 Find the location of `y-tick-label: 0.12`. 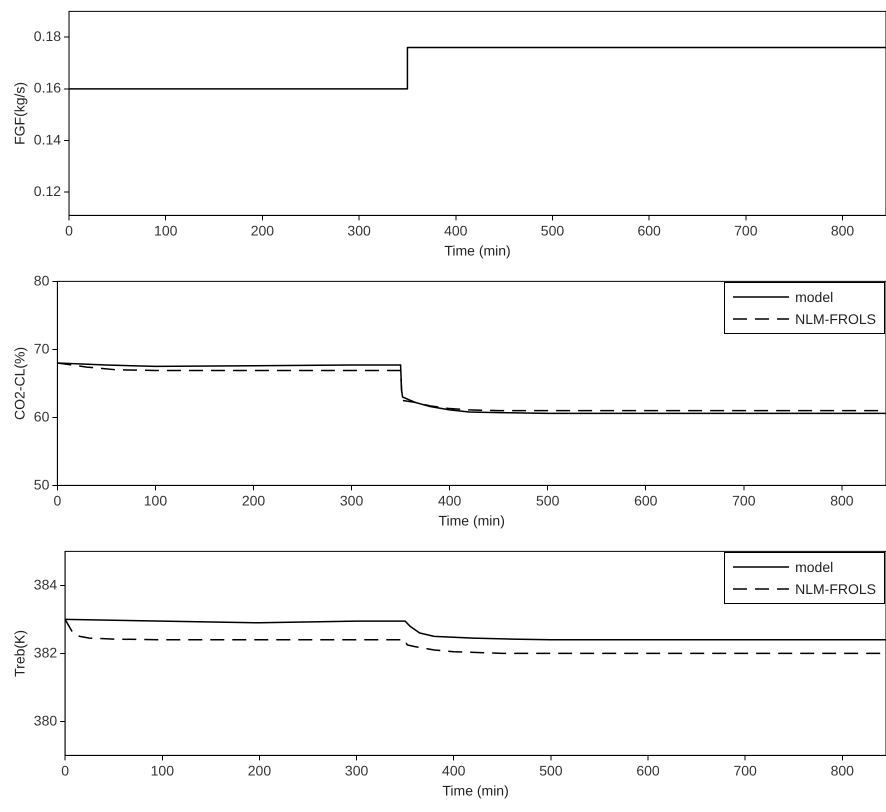

y-tick-label: 0.12 is located at coordinates (48, 191).